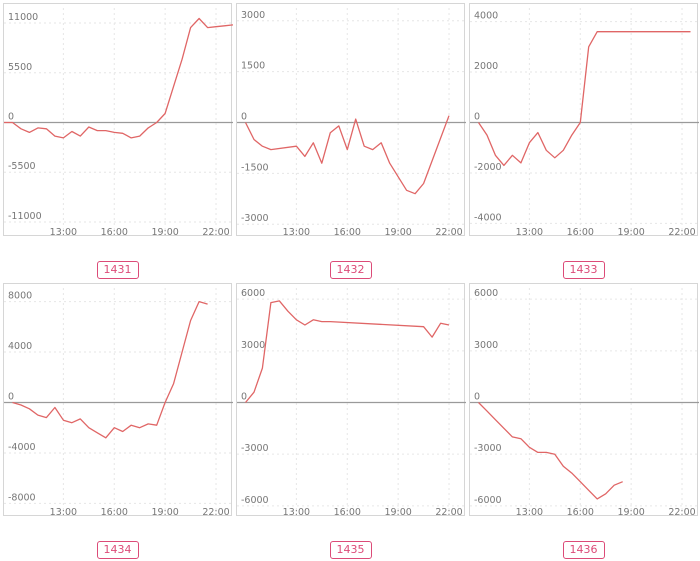 Image resolution: width=700 pixels, height=561 pixels. What do you see at coordinates (22, 497) in the screenshot?
I see `y-tick-label: -8000` at bounding box center [22, 497].